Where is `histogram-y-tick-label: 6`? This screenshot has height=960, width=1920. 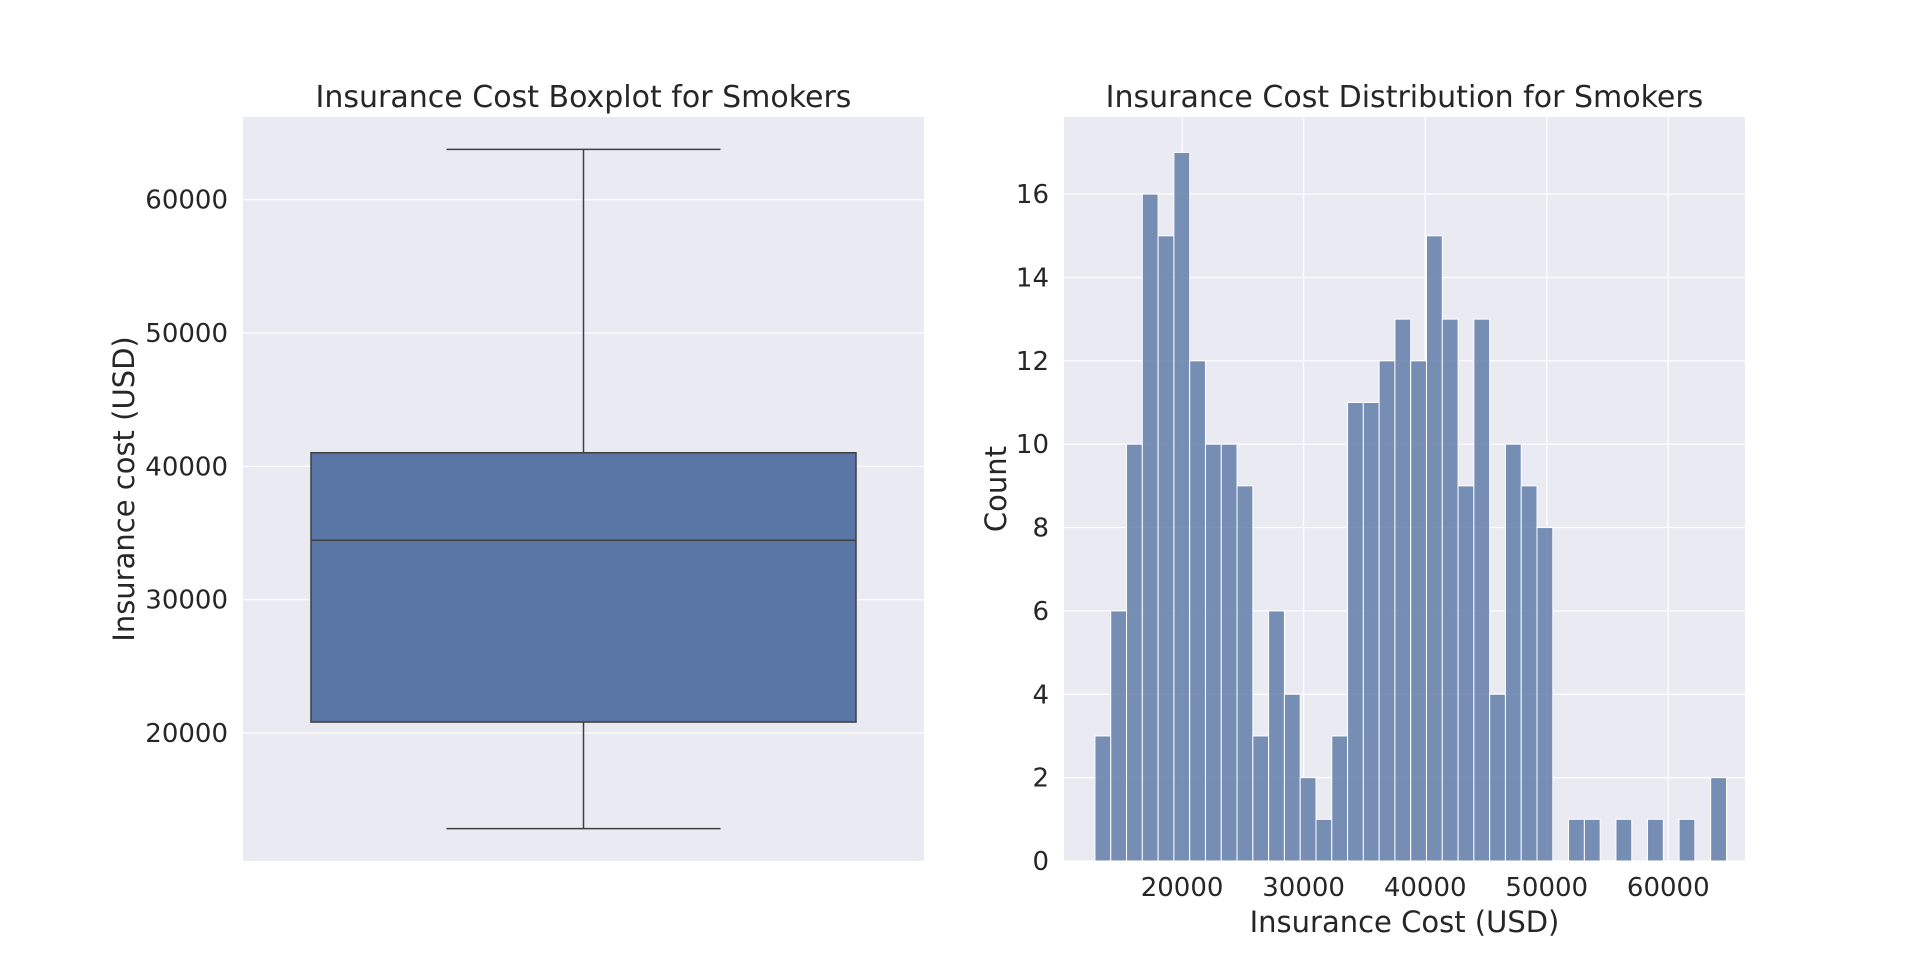 histogram-y-tick-label: 6 is located at coordinates (1040, 612).